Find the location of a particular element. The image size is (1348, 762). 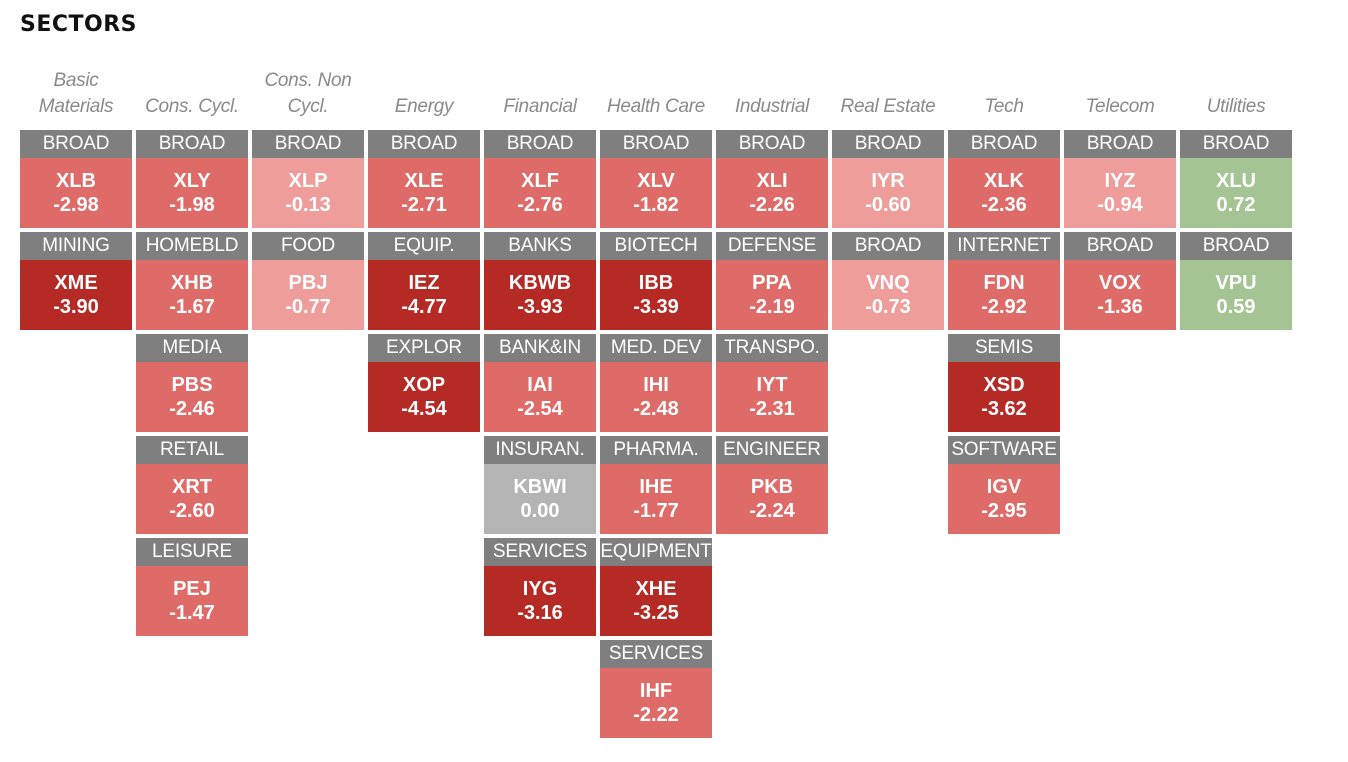

tile-label: MINING is located at coordinates (76, 246).